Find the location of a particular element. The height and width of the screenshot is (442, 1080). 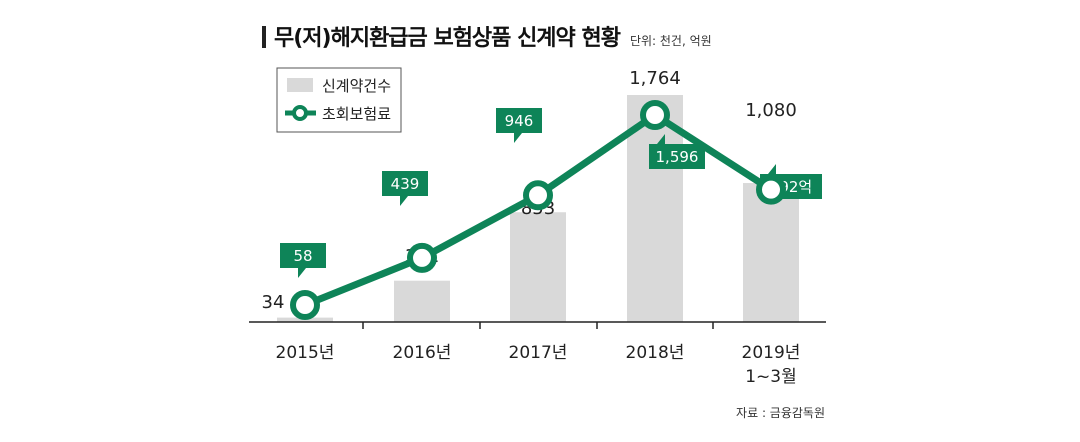

unit-note: 단위: 천건, 억원 is located at coordinates (670, 41).